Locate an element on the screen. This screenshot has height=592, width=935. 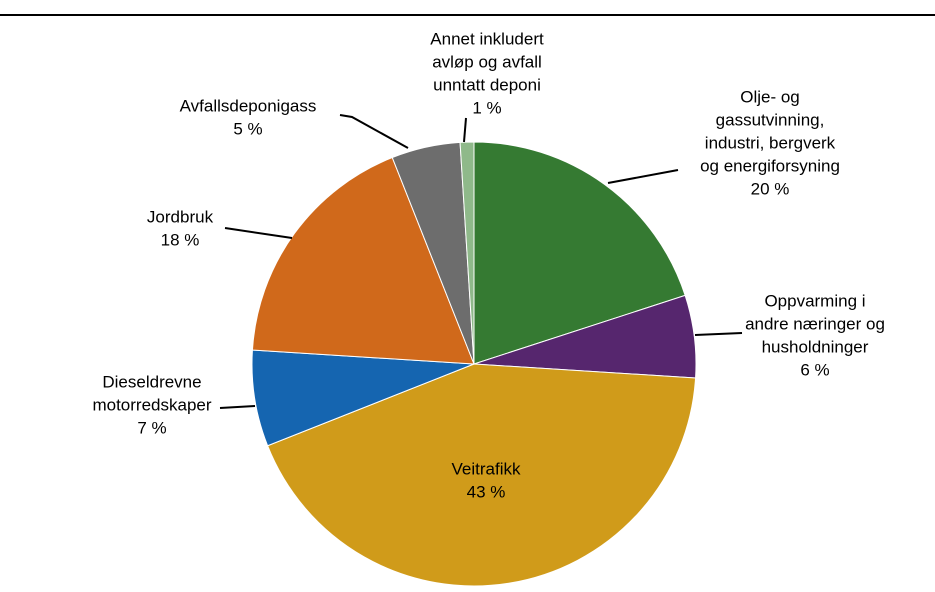
value-label: 5 % is located at coordinates (247, 128).